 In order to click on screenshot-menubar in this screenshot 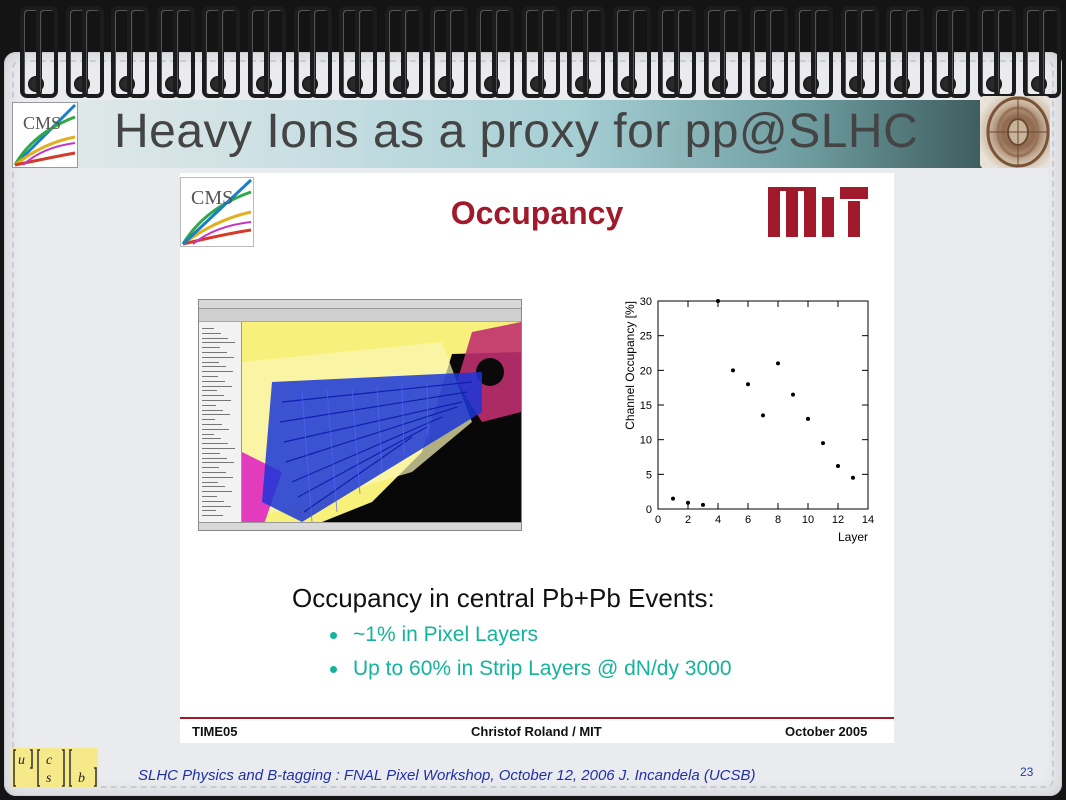, I will do `click(360, 304)`.